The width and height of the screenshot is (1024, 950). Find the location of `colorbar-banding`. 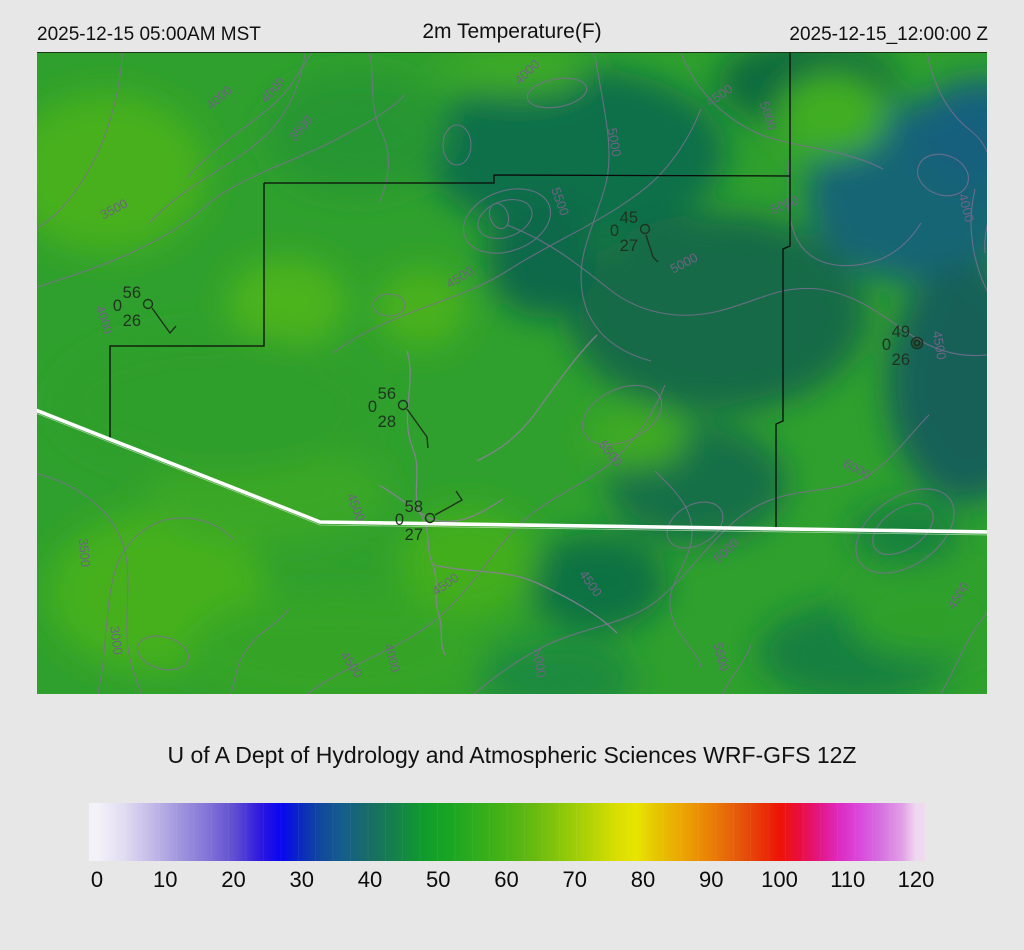

colorbar-banding is located at coordinates (507, 832).